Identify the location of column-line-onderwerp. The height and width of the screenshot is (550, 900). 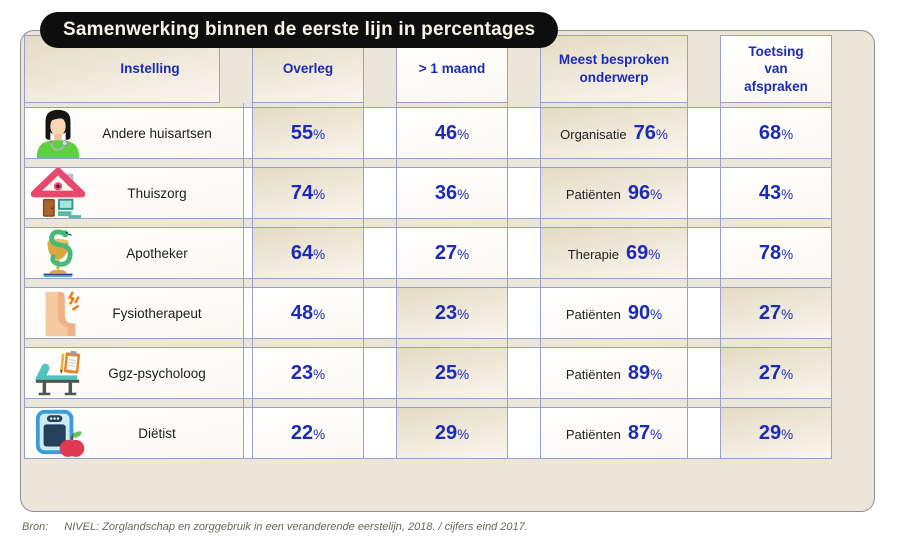
(614, 281).